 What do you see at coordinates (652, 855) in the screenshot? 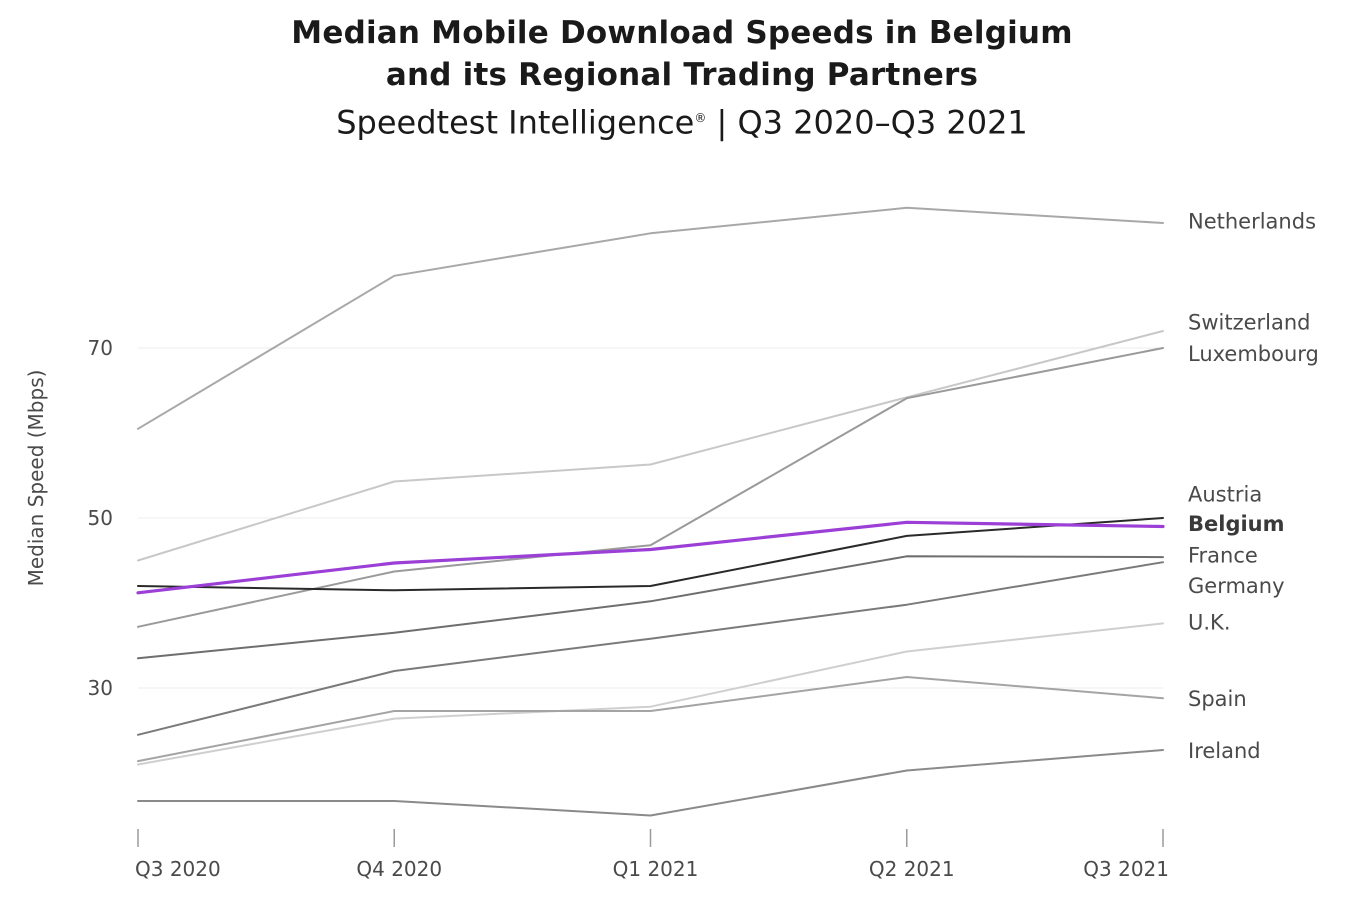
I see `x-axis: Q3 2020 Q4 2020 Q1 2021 Q2 2021 Q3 2021` at bounding box center [652, 855].